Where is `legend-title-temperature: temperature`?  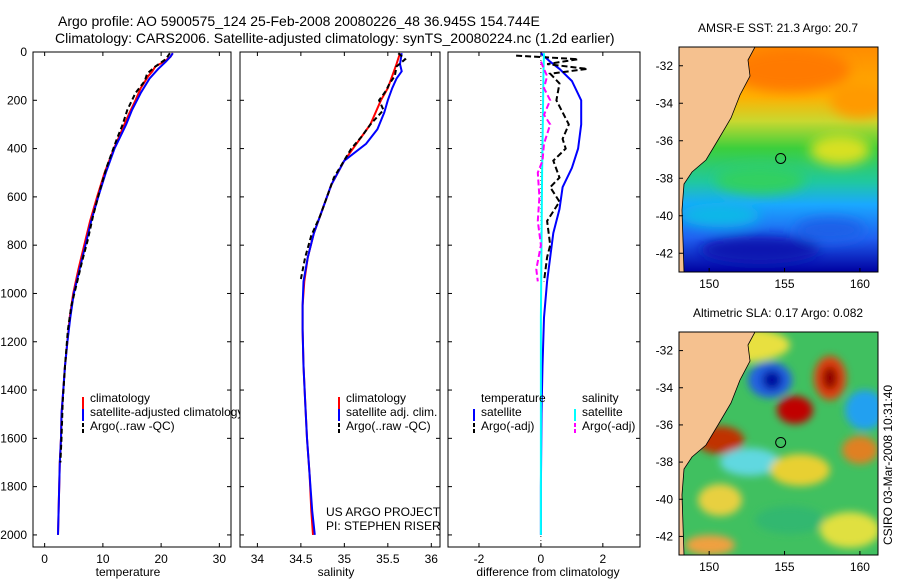
legend-title-temperature: temperature is located at coordinates (513, 398).